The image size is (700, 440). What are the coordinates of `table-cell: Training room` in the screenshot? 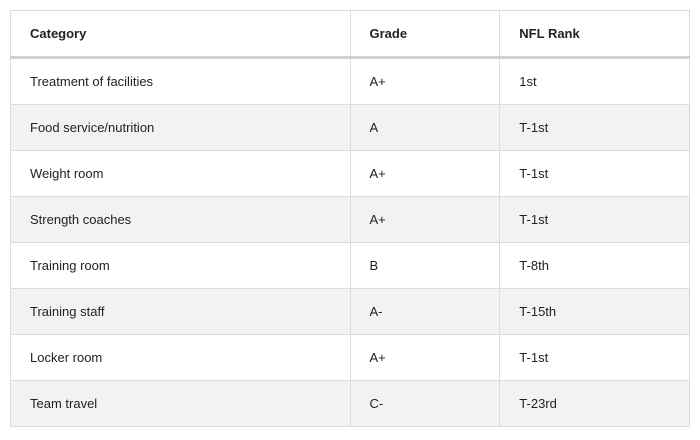 It's located at (180, 265).